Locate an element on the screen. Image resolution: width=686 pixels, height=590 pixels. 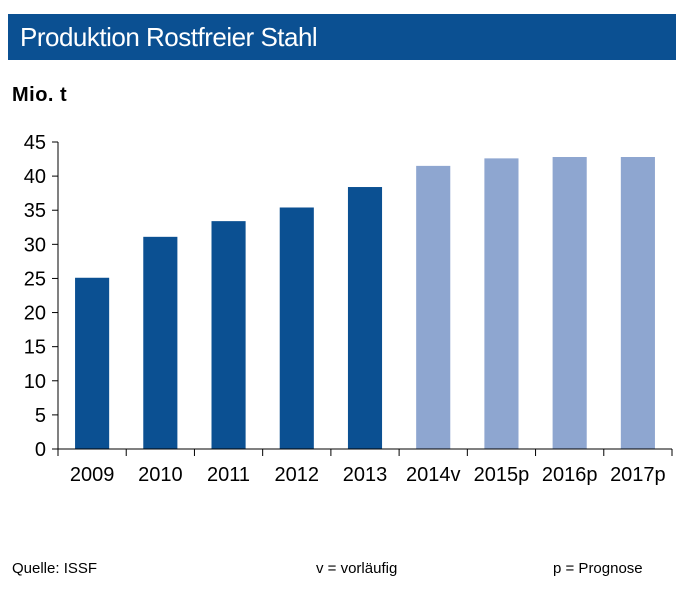
x-tick-label: 2015p is located at coordinates (502, 475).